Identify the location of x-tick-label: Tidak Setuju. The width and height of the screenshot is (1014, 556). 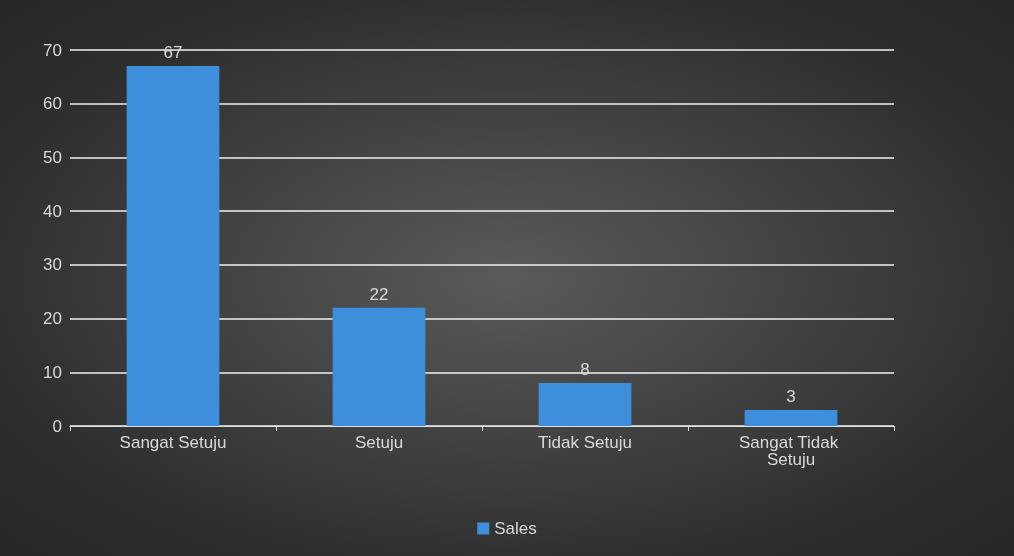
(585, 442).